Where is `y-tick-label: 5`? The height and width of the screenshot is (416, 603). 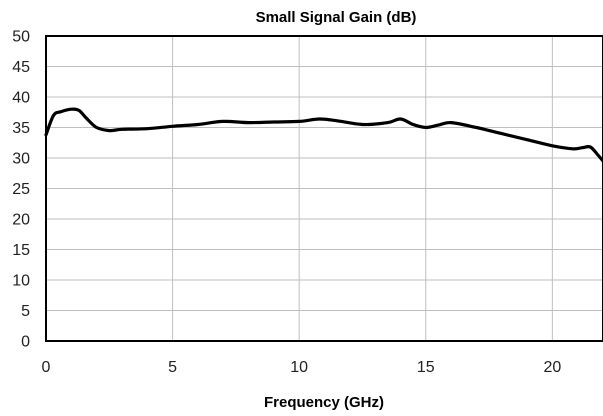 y-tick-label: 5 is located at coordinates (25, 311).